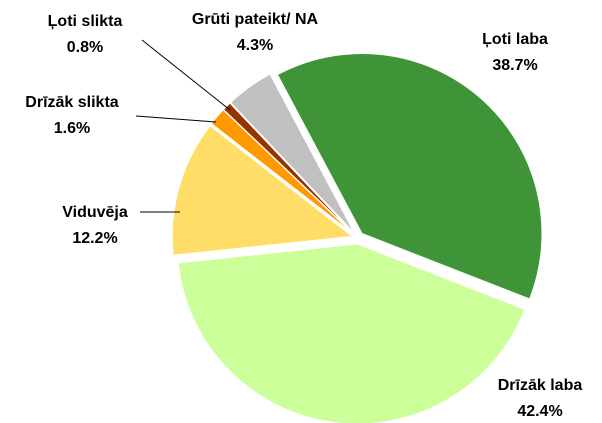 The height and width of the screenshot is (423, 602). Describe the element at coordinates (515, 39) in the screenshot. I see `slice-label: Ļoti laba` at that location.